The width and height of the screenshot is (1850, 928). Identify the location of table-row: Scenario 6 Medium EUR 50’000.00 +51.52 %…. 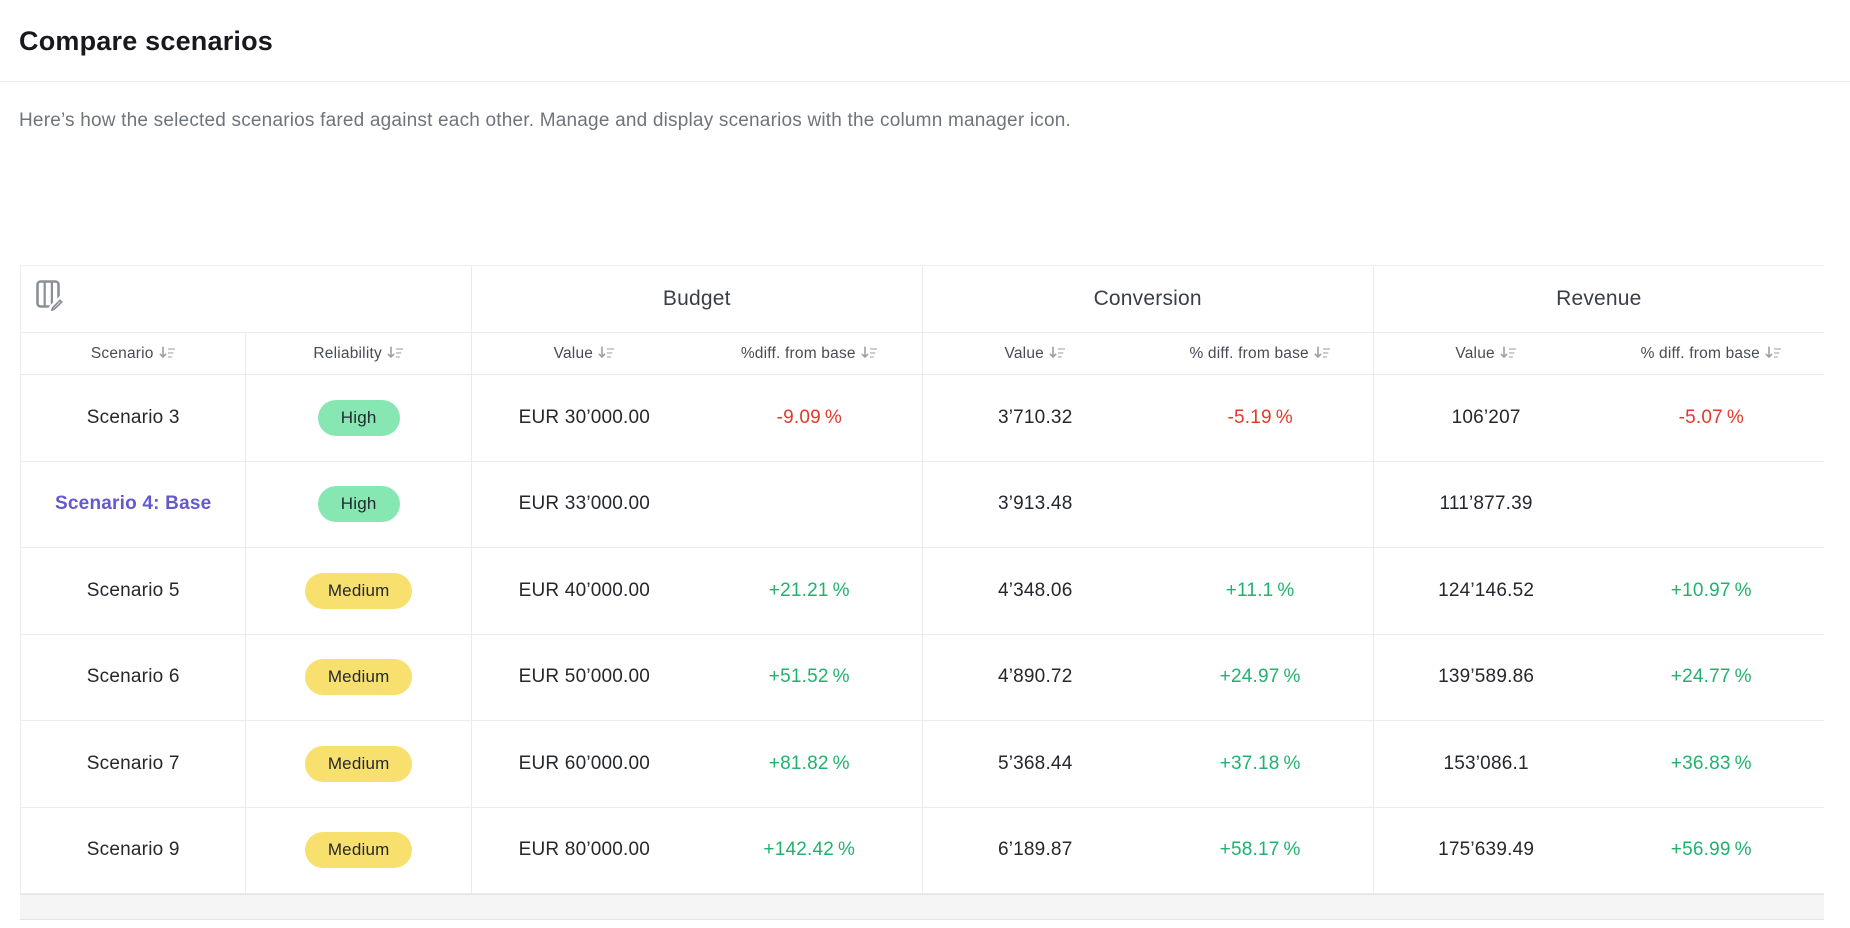
(922, 677).